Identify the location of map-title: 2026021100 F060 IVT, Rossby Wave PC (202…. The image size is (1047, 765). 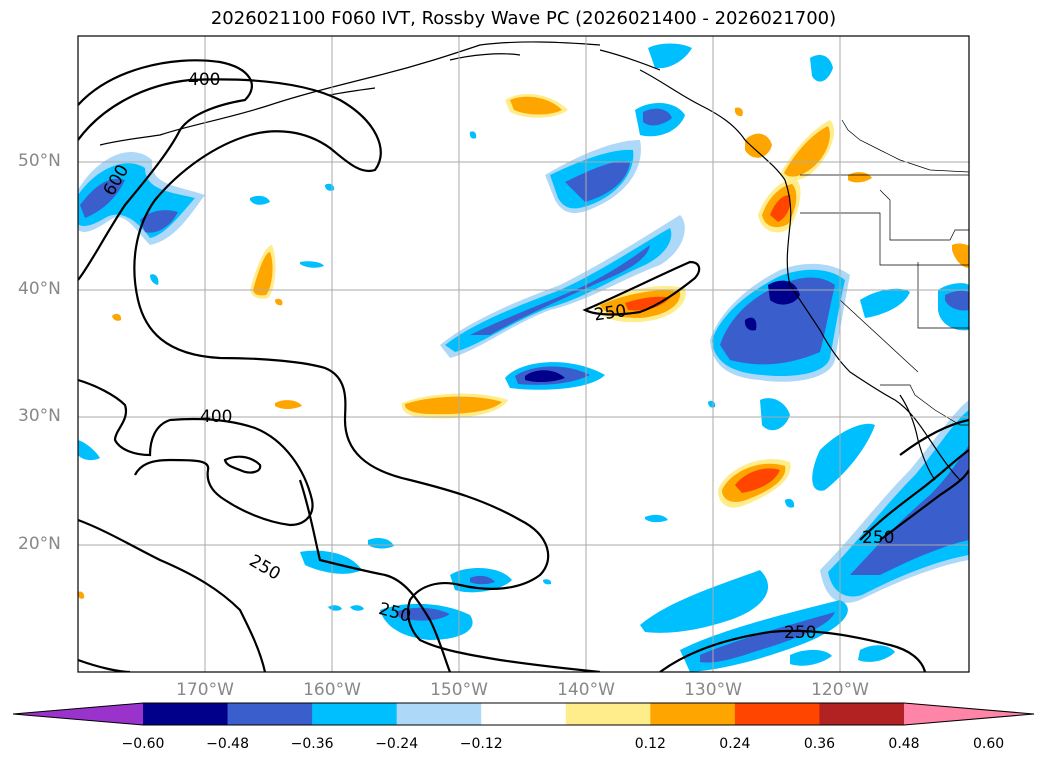
(523, 18).